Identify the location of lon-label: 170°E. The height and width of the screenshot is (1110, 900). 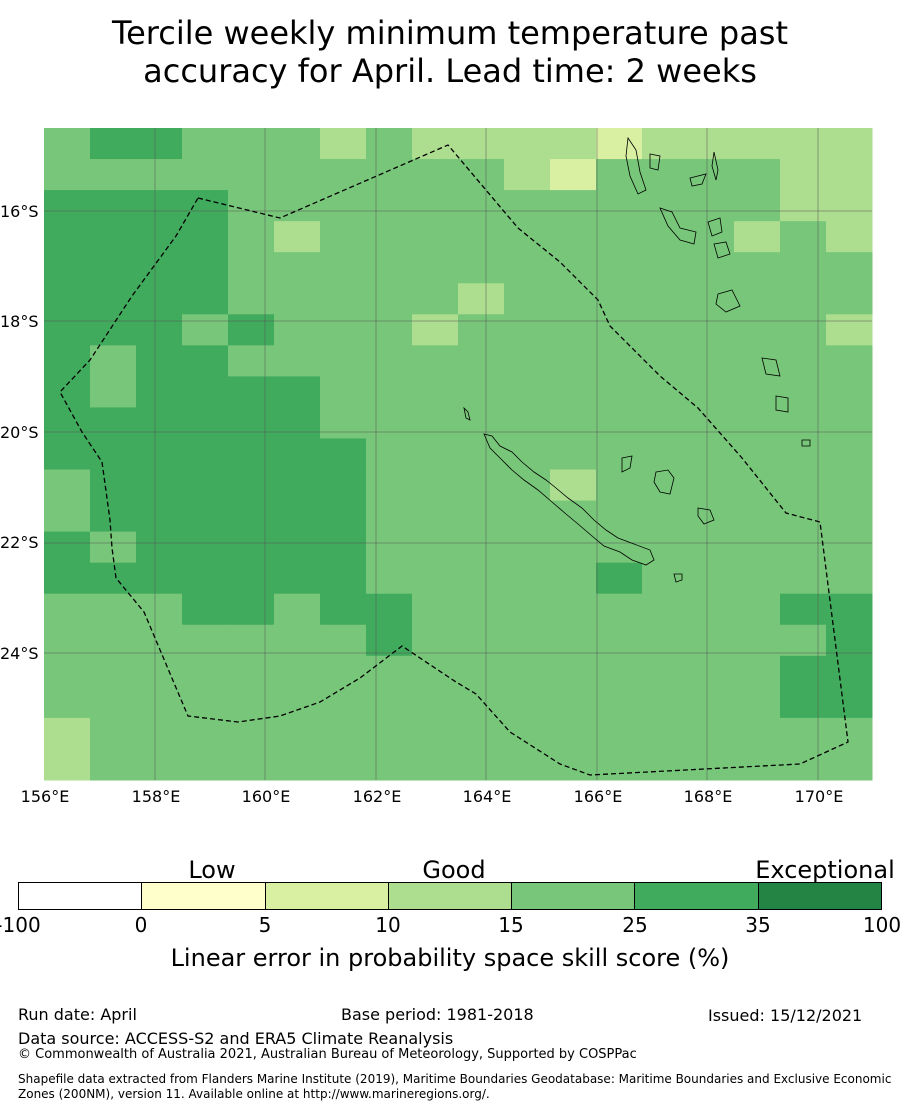
(819, 796).